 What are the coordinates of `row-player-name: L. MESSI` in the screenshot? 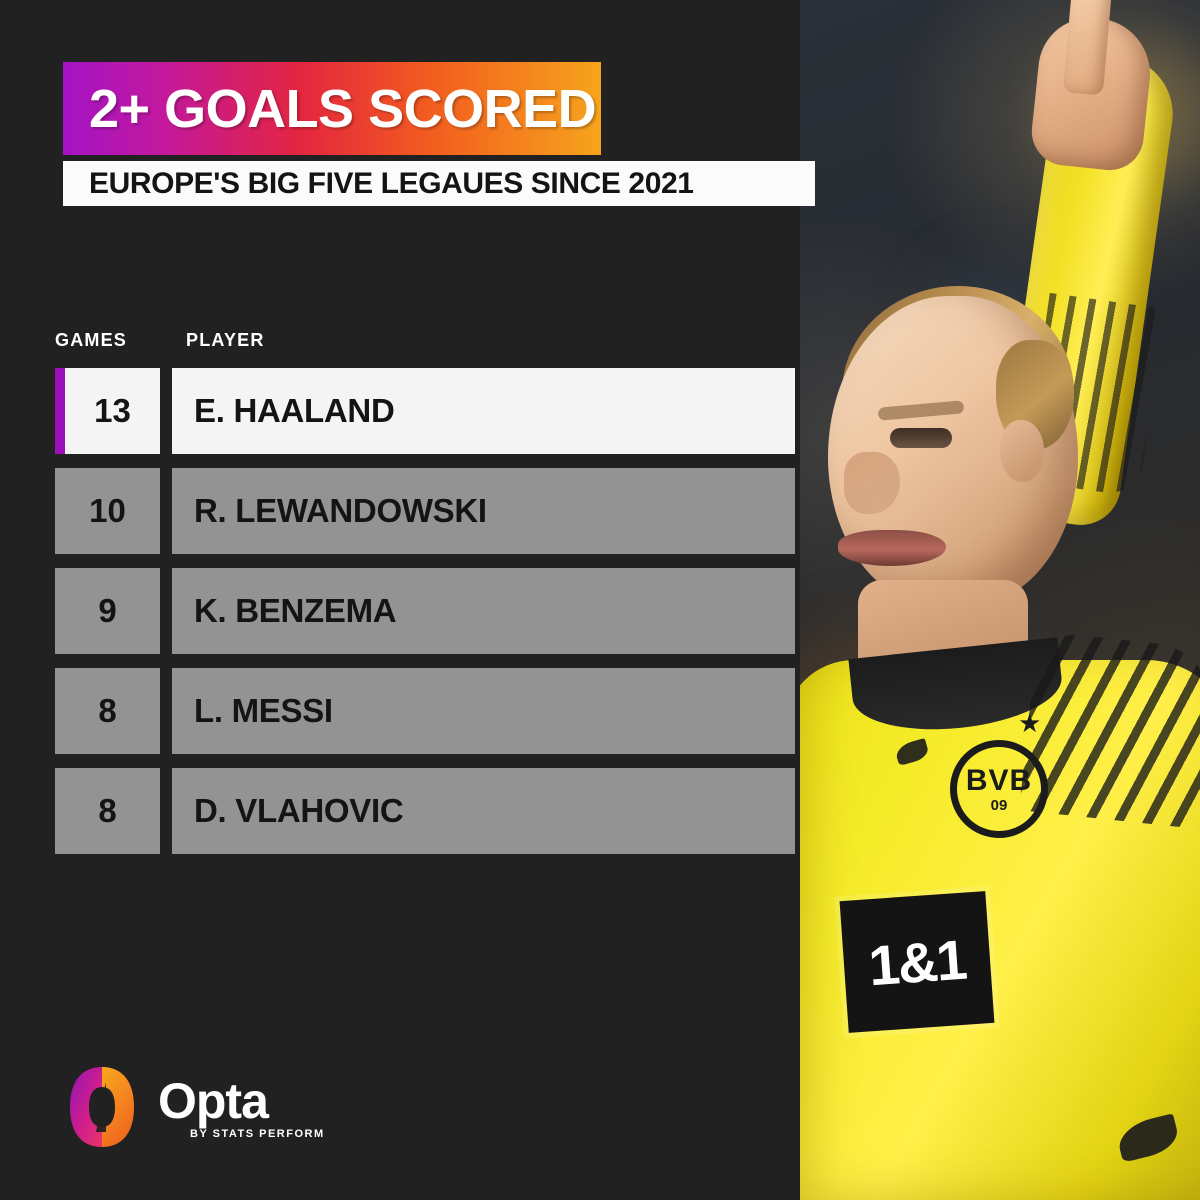 It's located at (263, 710).